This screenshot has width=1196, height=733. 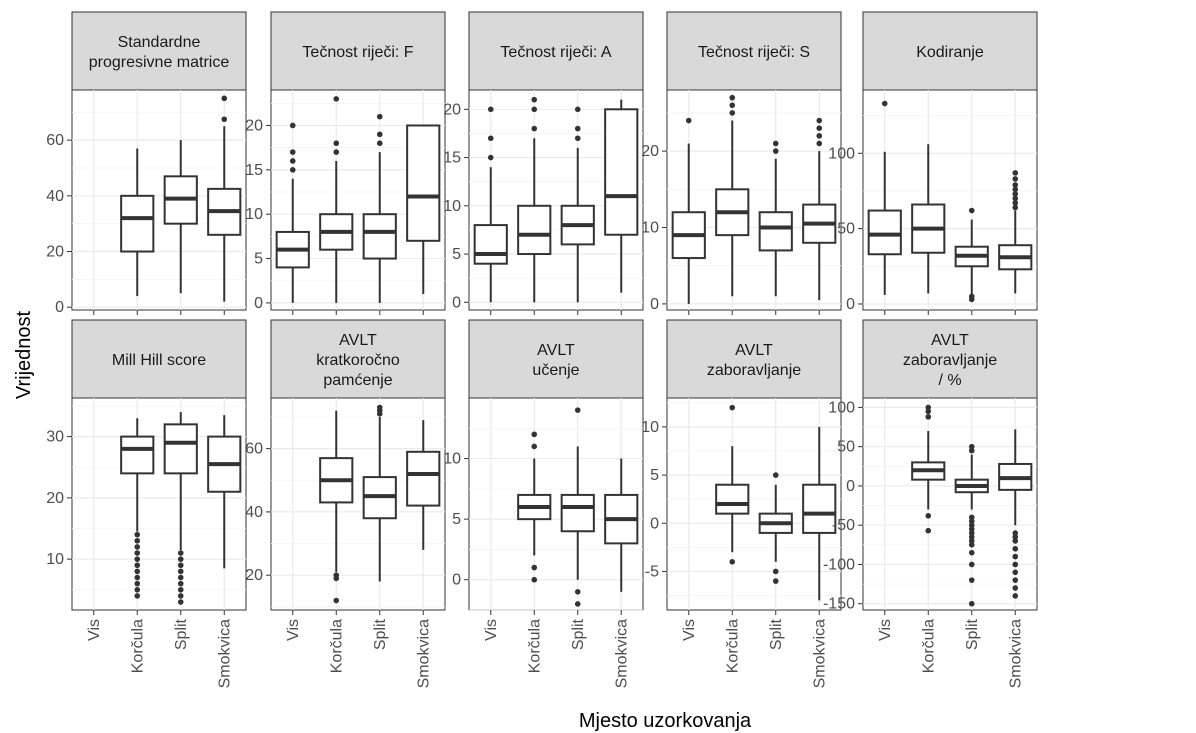 I want to click on y-tick-label: -150, so click(x=839, y=604).